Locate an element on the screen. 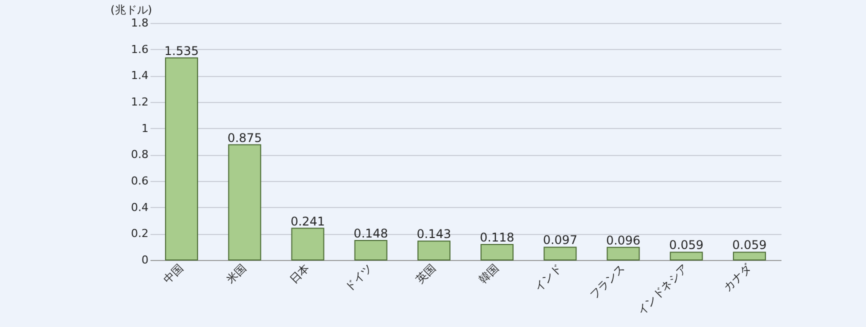 This screenshot has height=327, width=866. x-tick-label: インド is located at coordinates (548, 278).